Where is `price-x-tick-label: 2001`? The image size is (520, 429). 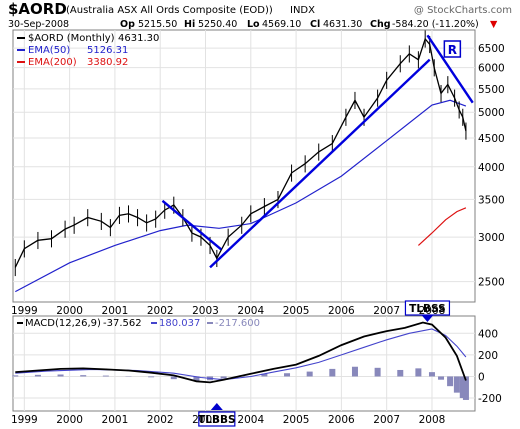 price-x-tick-label: 2001 is located at coordinates (115, 311).